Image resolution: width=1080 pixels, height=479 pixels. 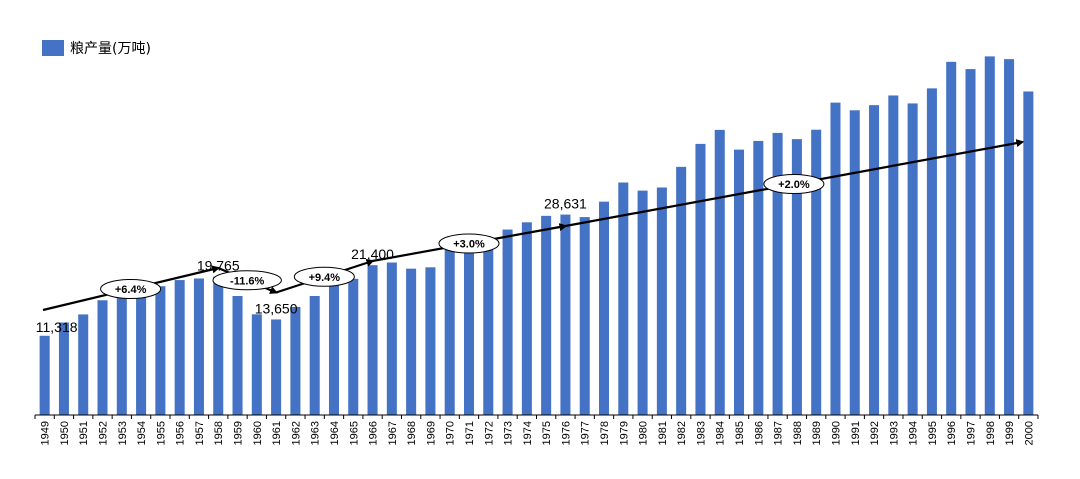 I want to click on tick-label-1979: 1979, so click(x=624, y=433).